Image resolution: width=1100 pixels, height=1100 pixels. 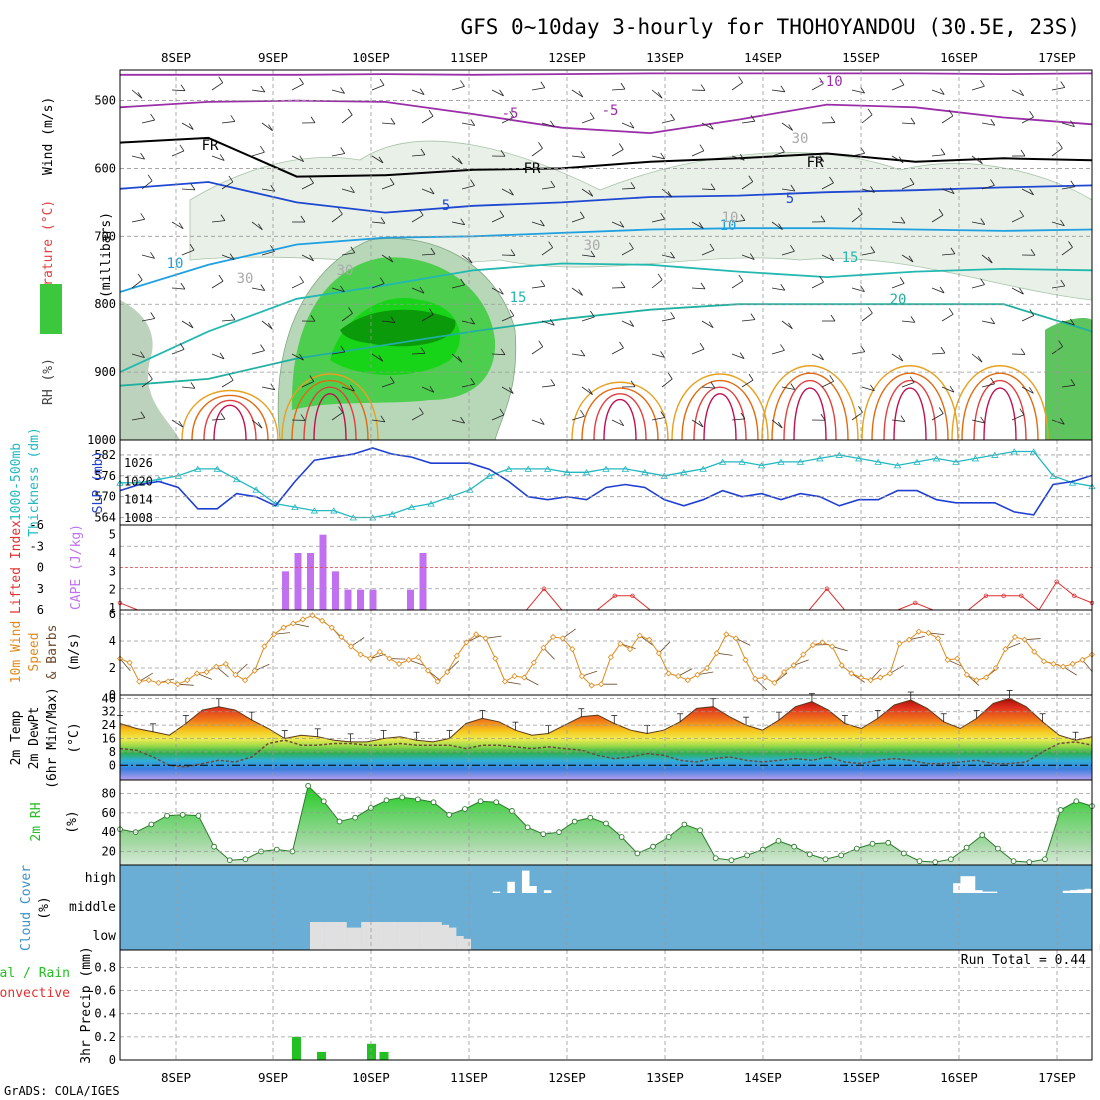 What do you see at coordinates (790, 199) in the screenshot?
I see `contour-label: 5` at bounding box center [790, 199].